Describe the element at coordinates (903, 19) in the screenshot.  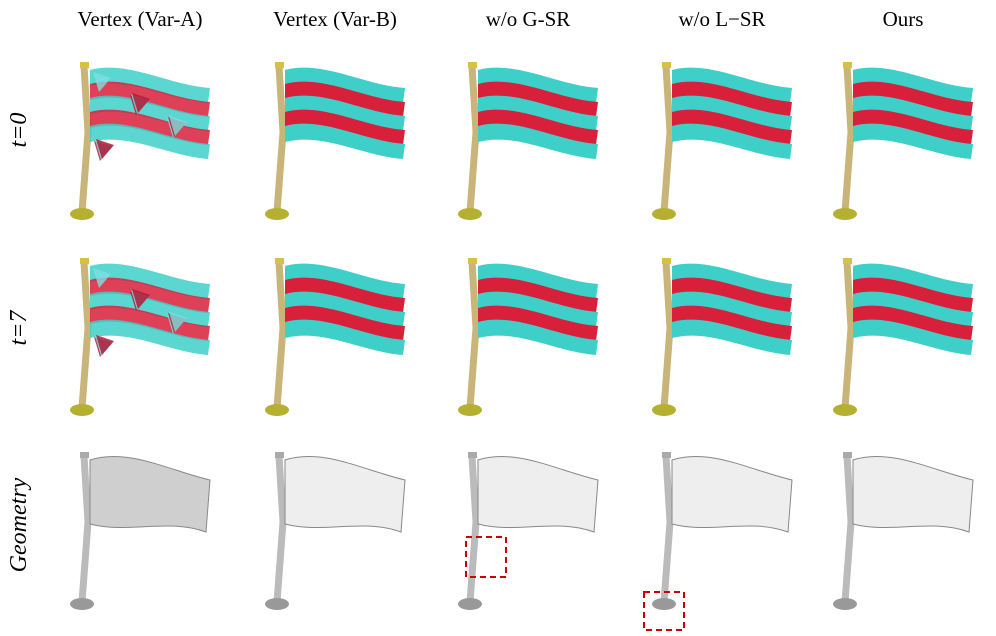
I see `column-header: Ours` at that location.